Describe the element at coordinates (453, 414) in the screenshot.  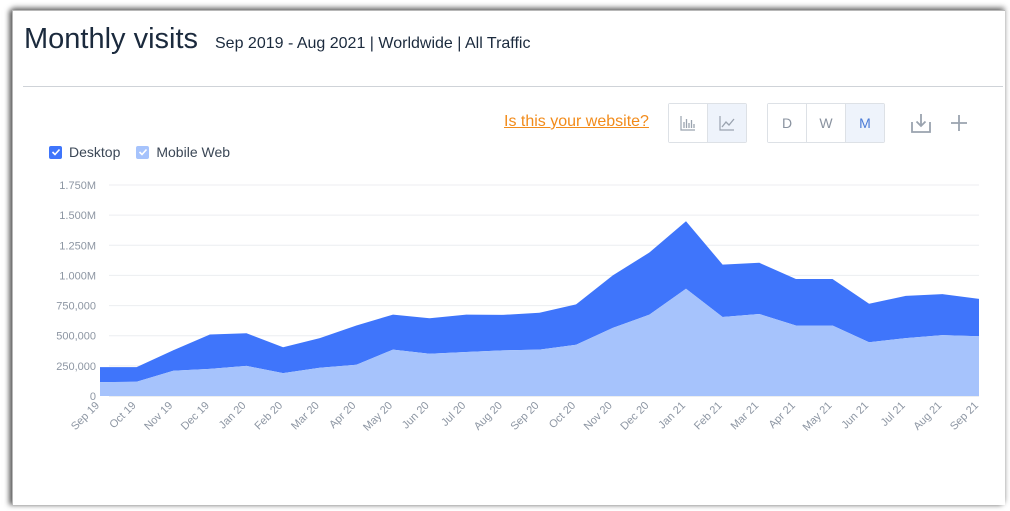
I see `x-tick-label: Jul 20` at that location.